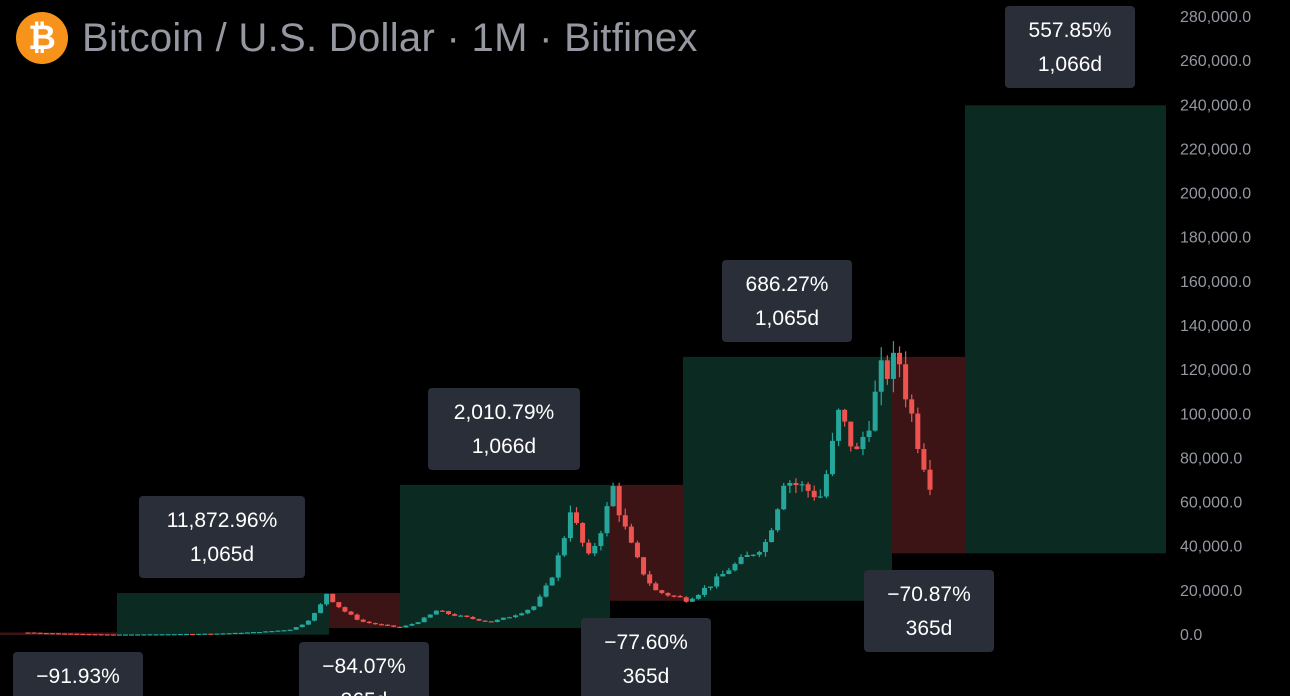  What do you see at coordinates (1215, 370) in the screenshot?
I see `y-tick-label: 120,000.0` at bounding box center [1215, 370].